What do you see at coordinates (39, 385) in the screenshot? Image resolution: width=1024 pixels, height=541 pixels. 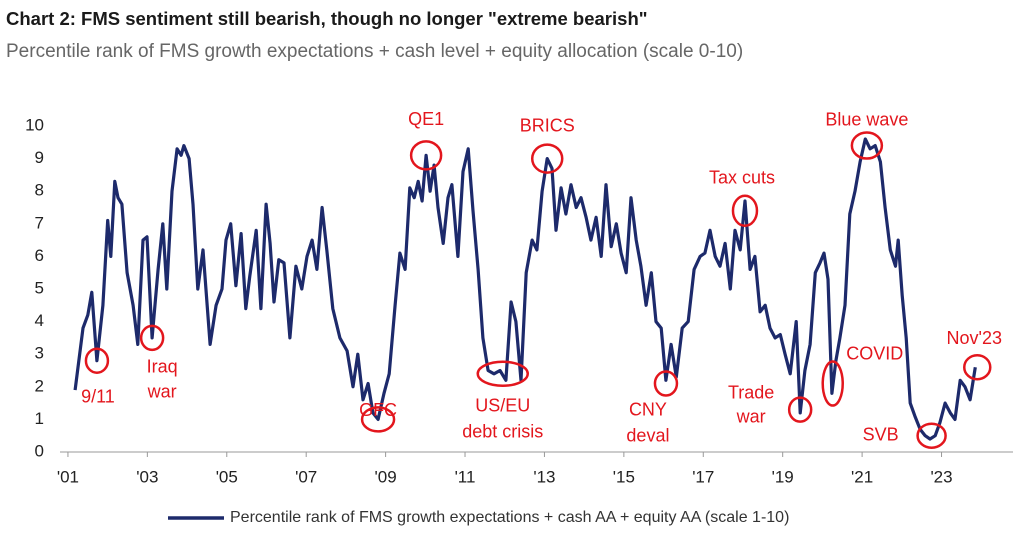 I see `y-tick-label: 2` at bounding box center [39, 385].